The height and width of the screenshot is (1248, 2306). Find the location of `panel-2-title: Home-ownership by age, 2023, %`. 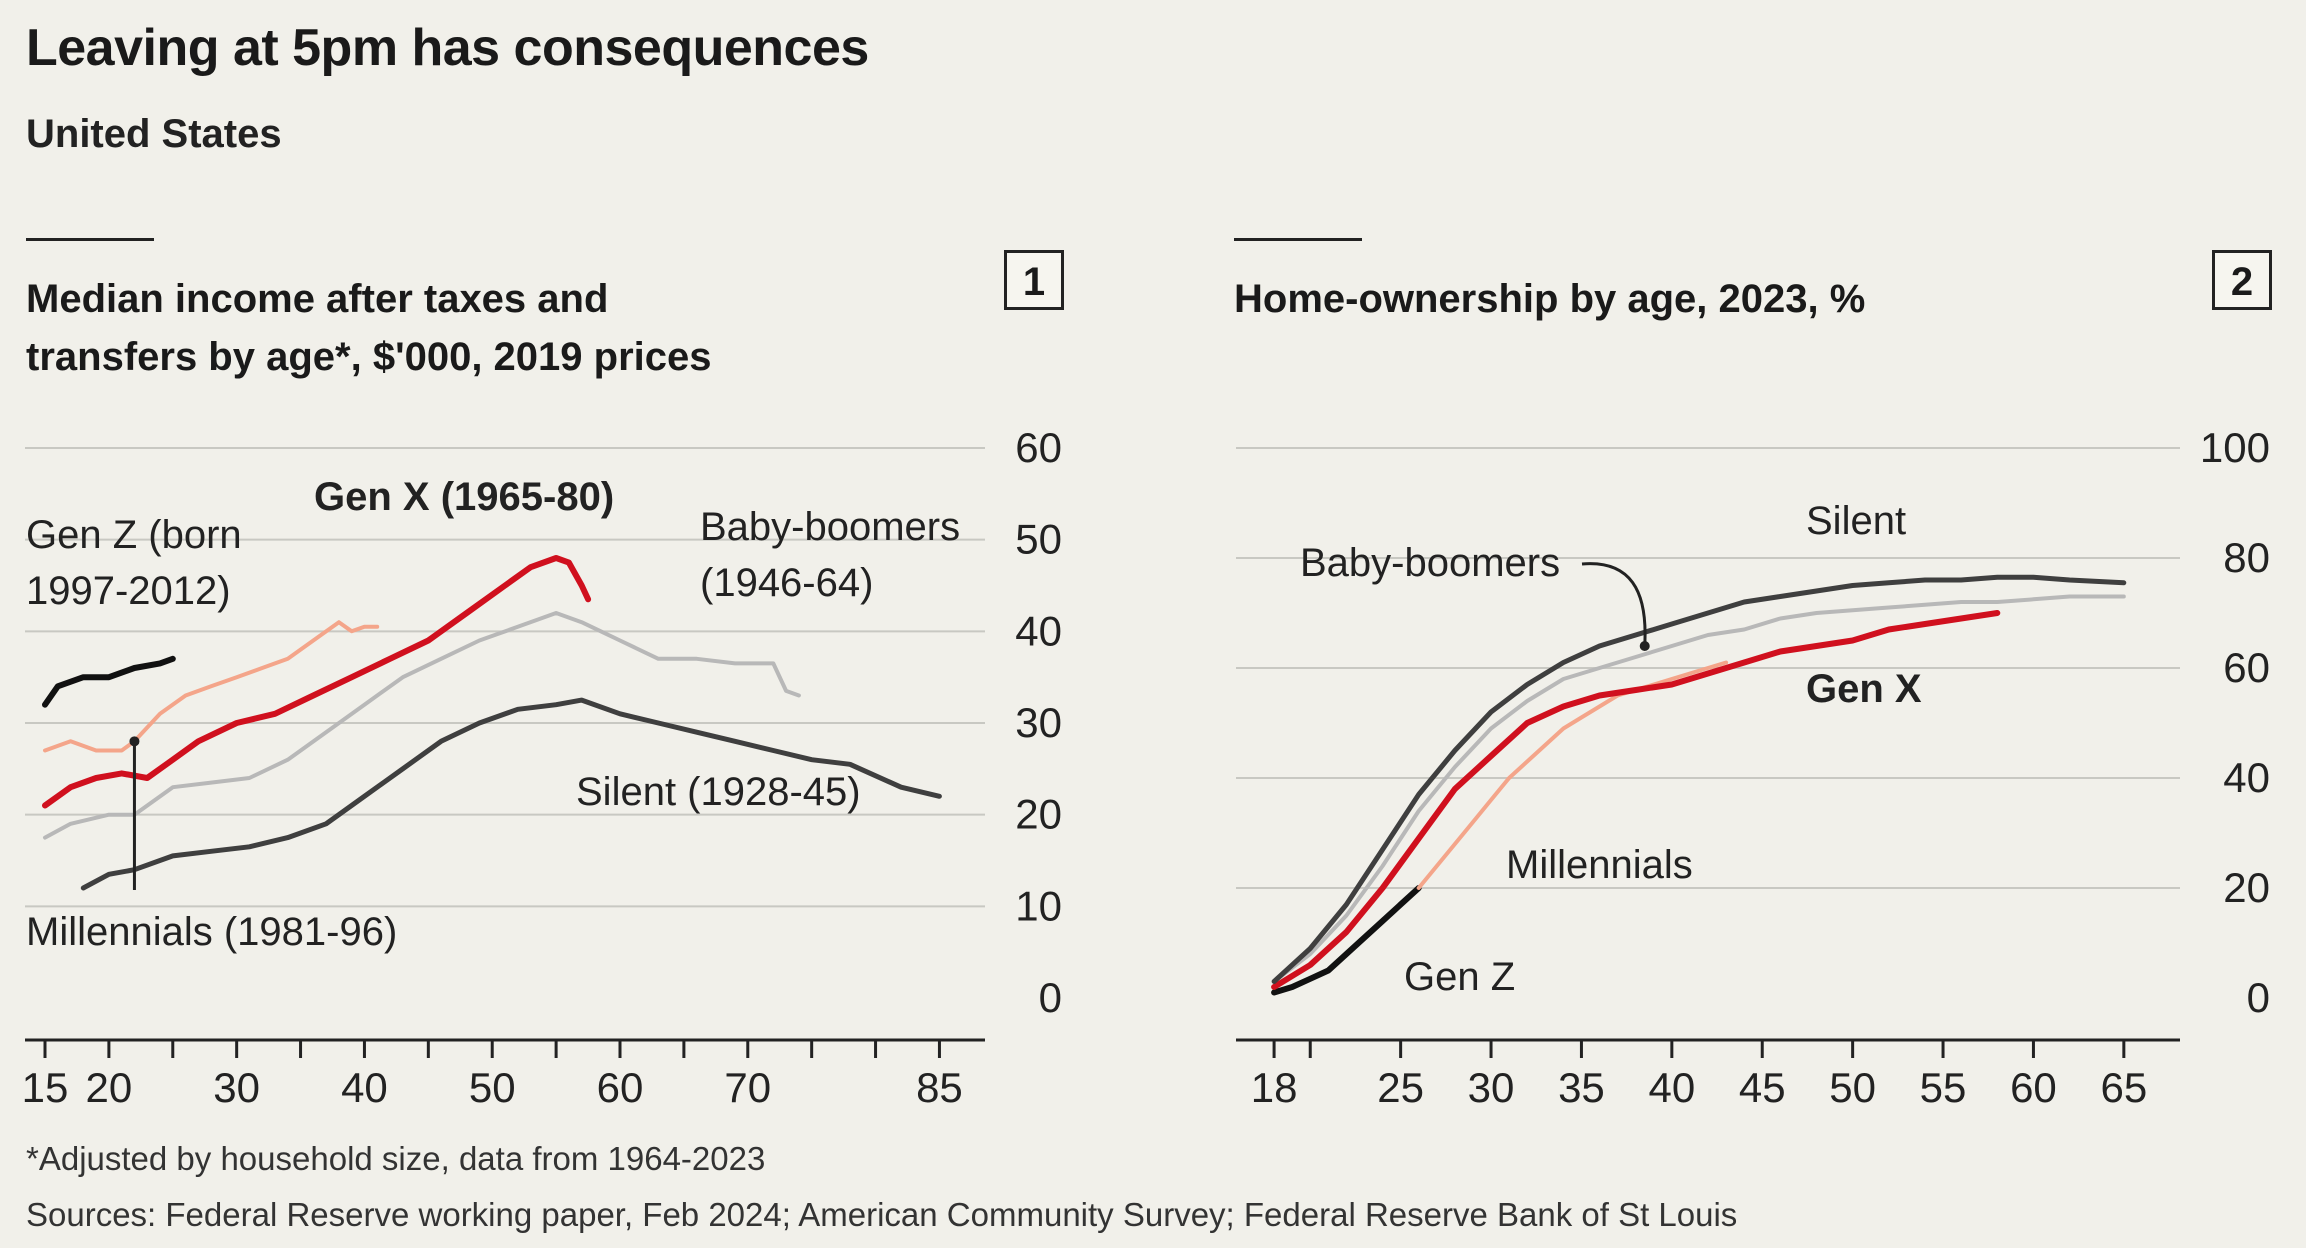

panel-2-title: Home-ownership by age, 2023, % is located at coordinates (1549, 299).